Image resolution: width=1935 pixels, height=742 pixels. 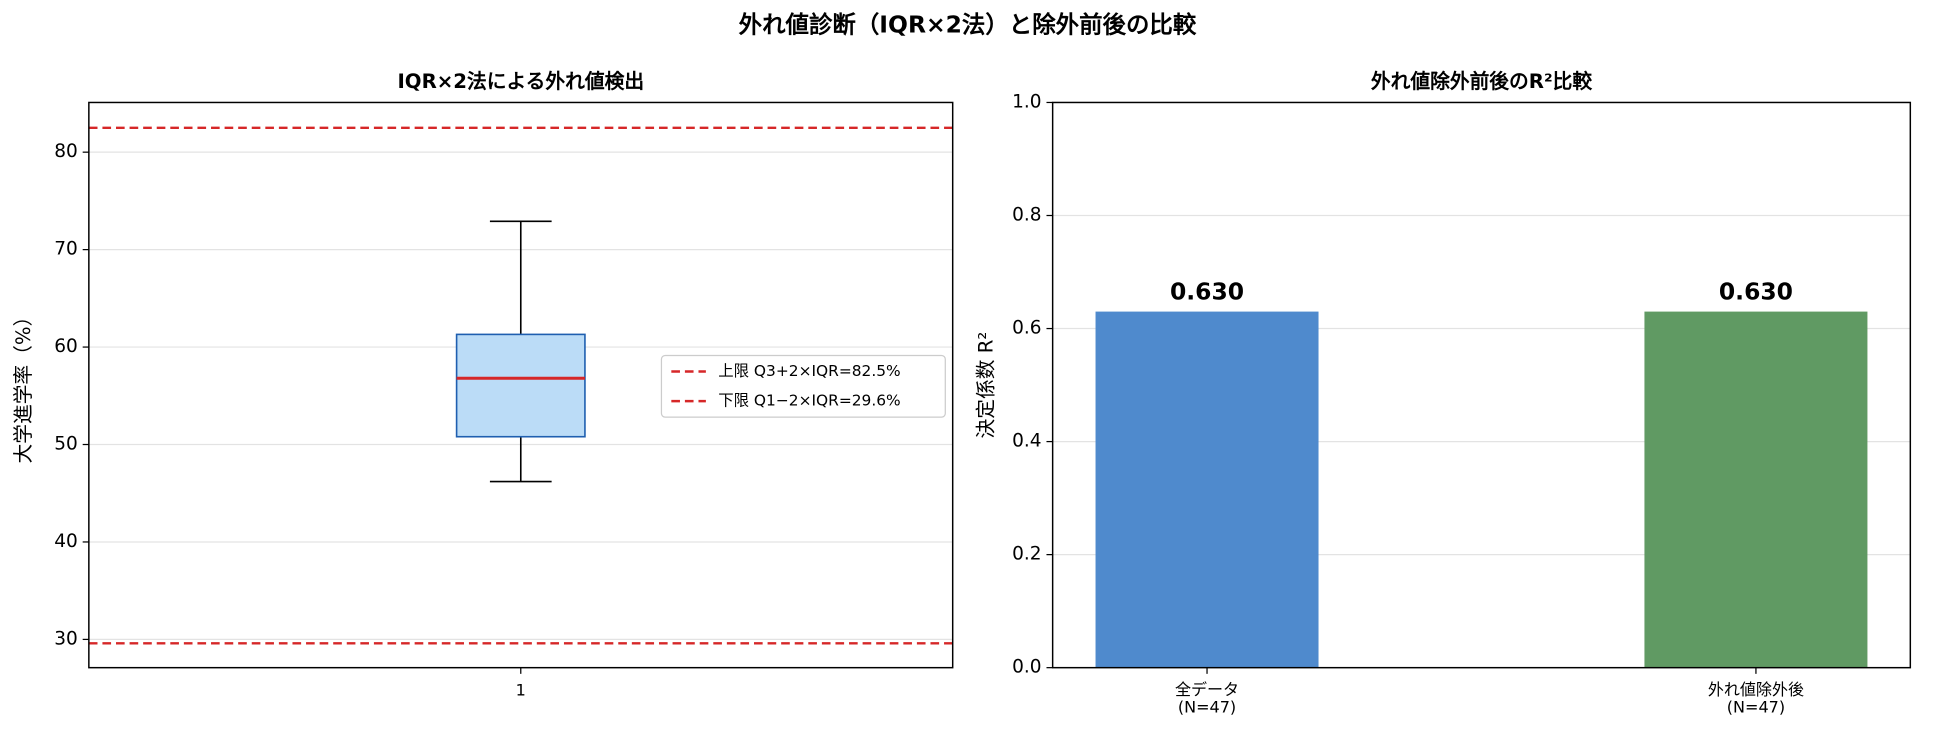 What do you see at coordinates (66, 249) in the screenshot?
I see `y-tick-label: 70` at bounding box center [66, 249].